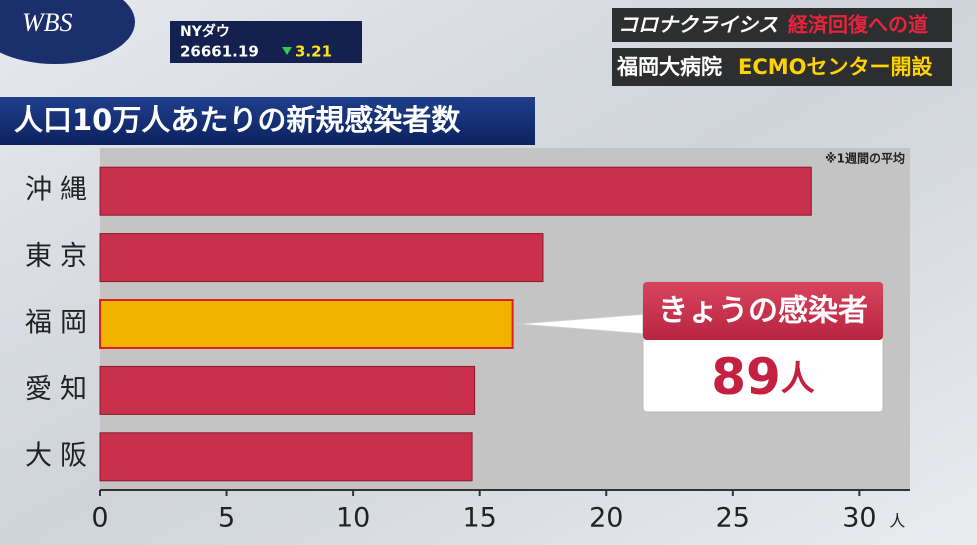 The width and height of the screenshot is (977, 545). Describe the element at coordinates (606, 518) in the screenshot. I see `x-tick-label: 20` at that location.